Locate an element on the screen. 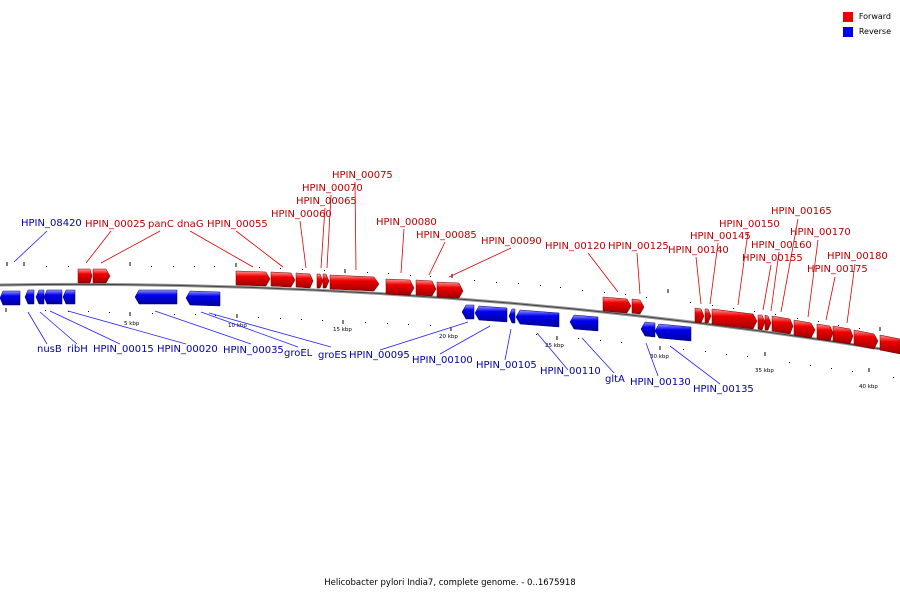 The width and height of the screenshot is (900, 600). gene-label-ribH: ribH is located at coordinates (77, 349).